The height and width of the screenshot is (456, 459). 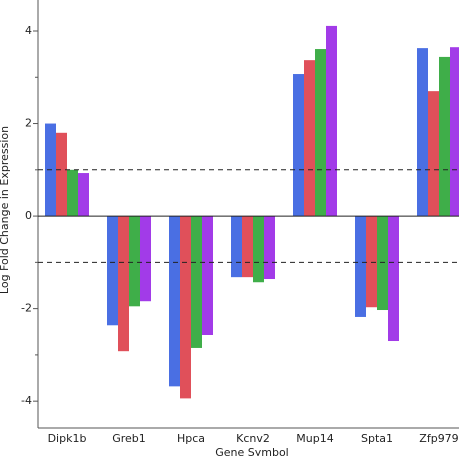 What do you see at coordinates (314, 438) in the screenshot?
I see `x-tick-label: Mup14` at bounding box center [314, 438].